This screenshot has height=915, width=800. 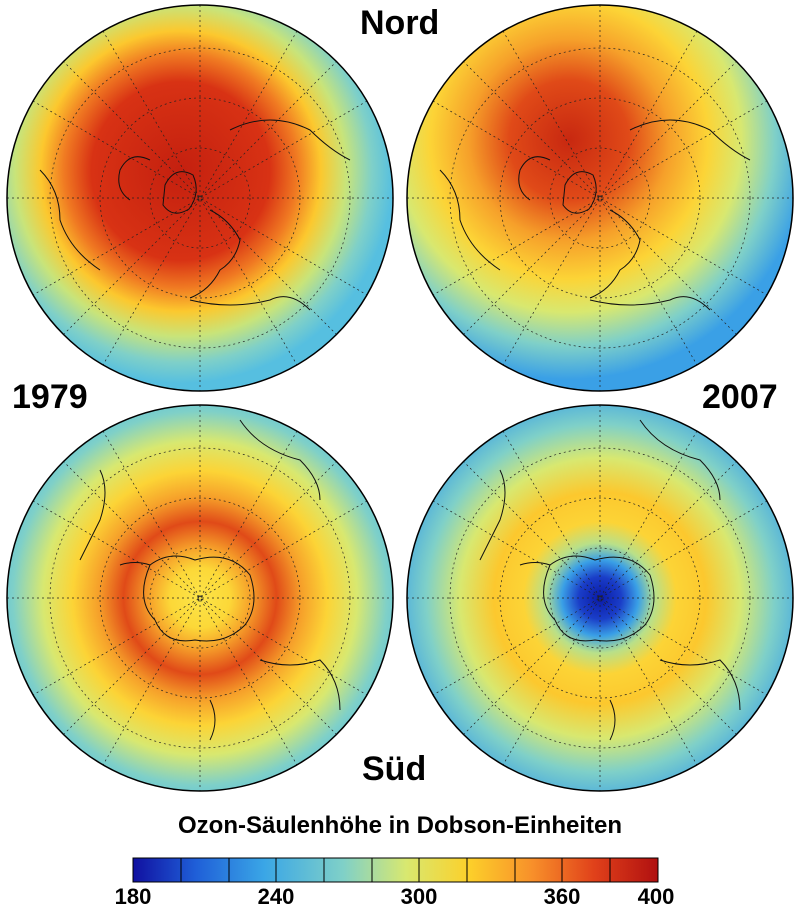 What do you see at coordinates (400, 23) in the screenshot?
I see `label-north: Nord` at bounding box center [400, 23].